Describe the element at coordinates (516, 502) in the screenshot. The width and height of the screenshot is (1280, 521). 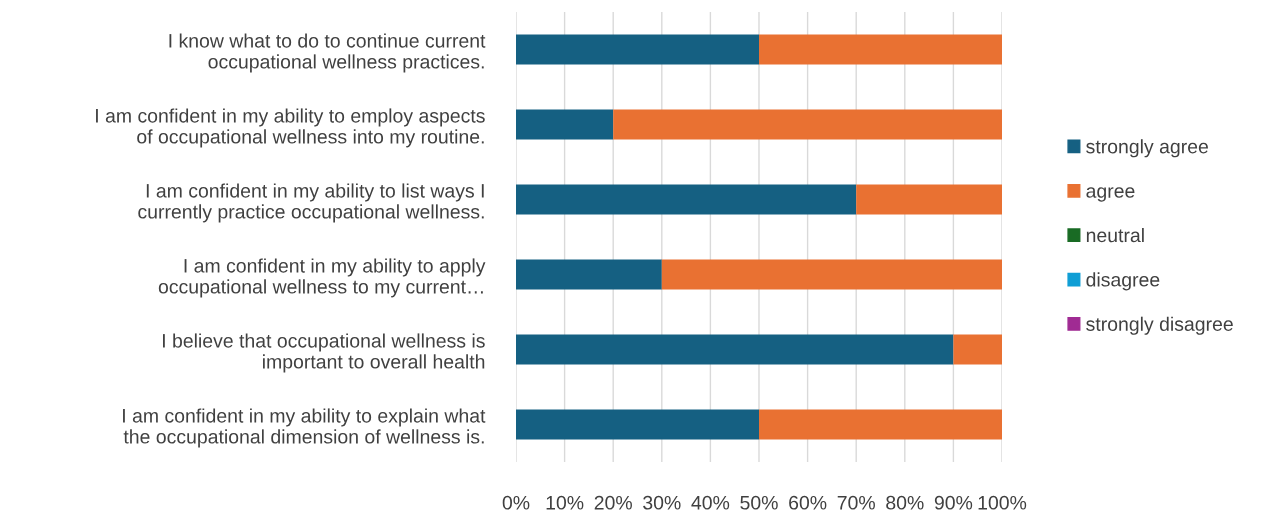
I see `x-tick-label: 0%` at that location.